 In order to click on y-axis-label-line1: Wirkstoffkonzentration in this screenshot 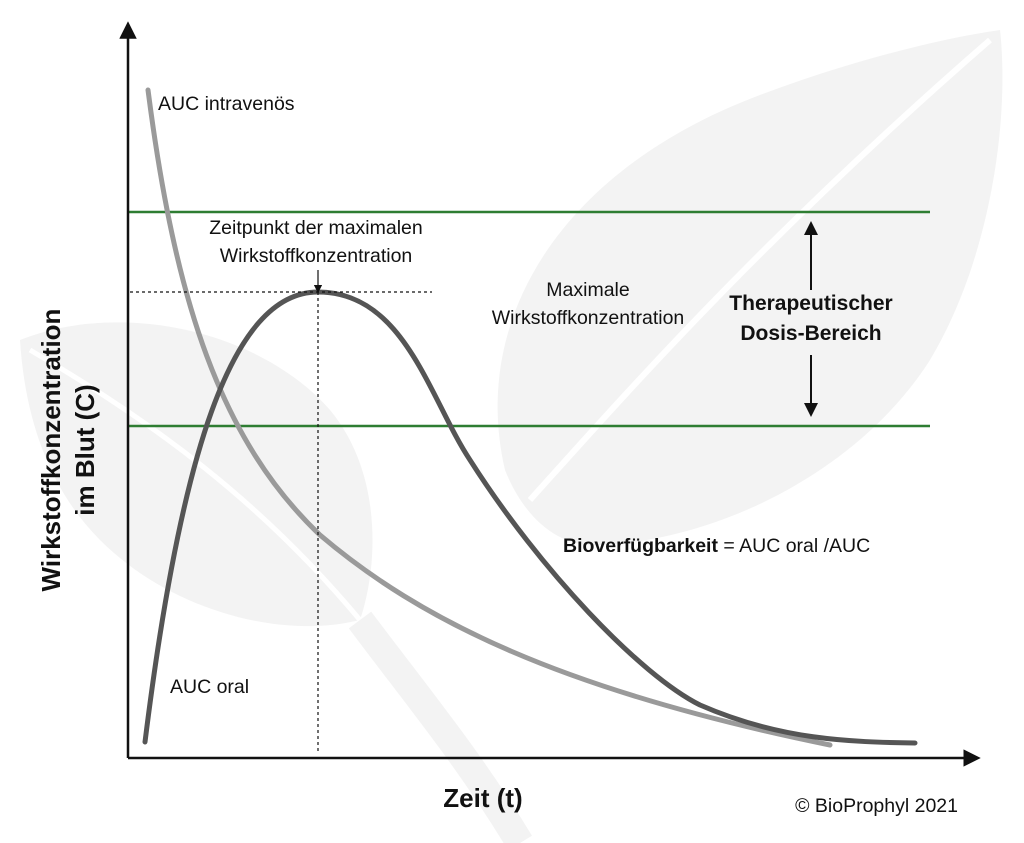, I will do `click(51, 450)`.